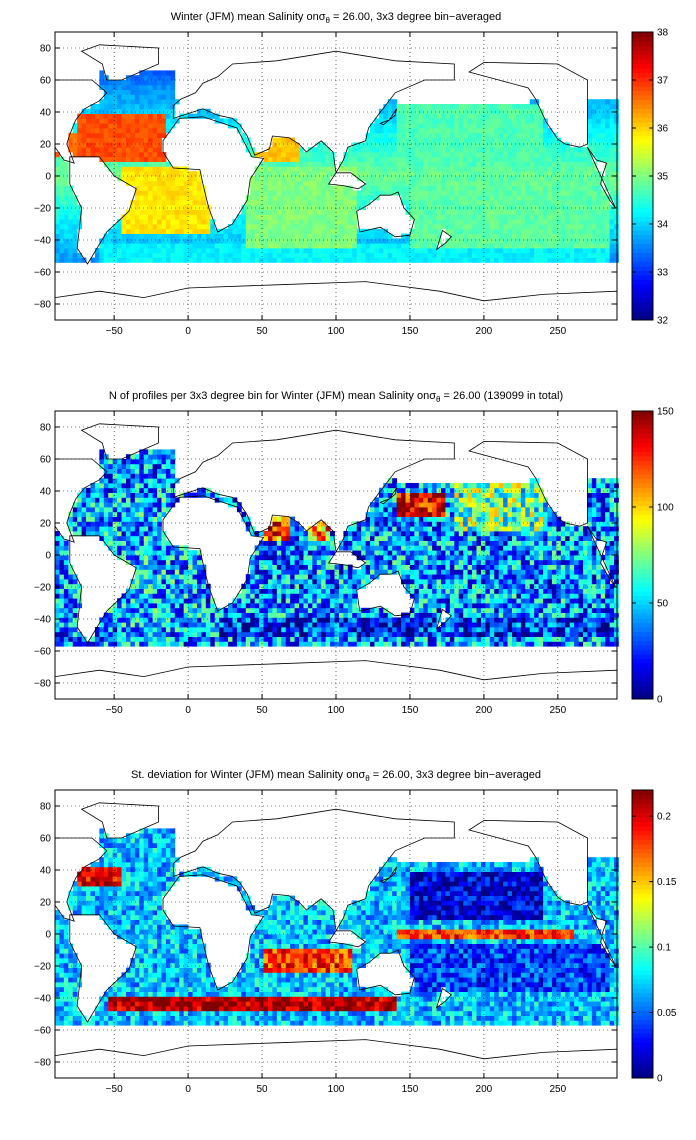 This screenshot has width=696, height=1140. What do you see at coordinates (42, 209) in the screenshot?
I see `y-tick-label: −20` at bounding box center [42, 209].